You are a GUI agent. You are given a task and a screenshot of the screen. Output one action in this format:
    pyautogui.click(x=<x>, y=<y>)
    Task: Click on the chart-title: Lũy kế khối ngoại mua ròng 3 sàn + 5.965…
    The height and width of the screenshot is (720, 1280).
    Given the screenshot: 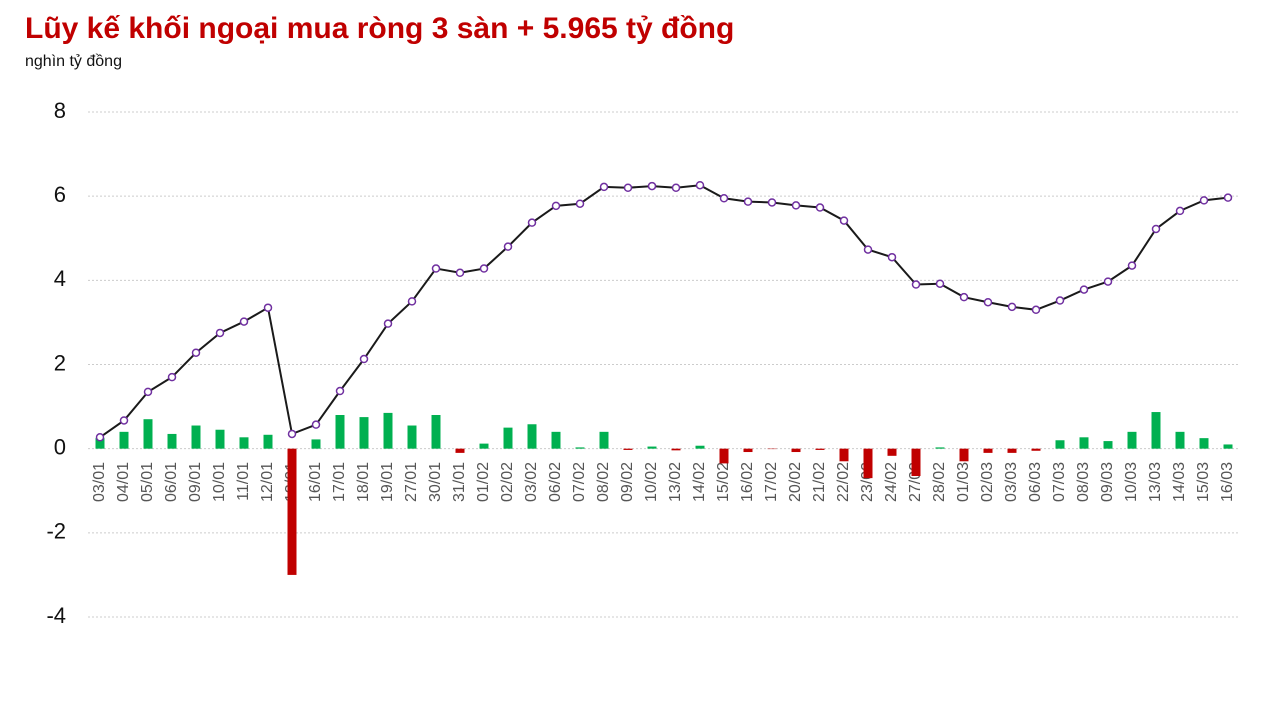 What is the action you would take?
    pyautogui.click(x=379, y=28)
    